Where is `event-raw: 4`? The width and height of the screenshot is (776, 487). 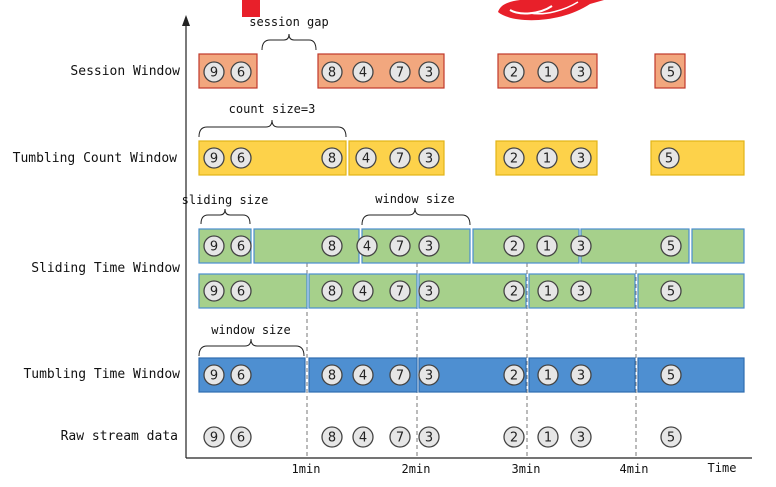
event-raw: 4 is located at coordinates (363, 437).